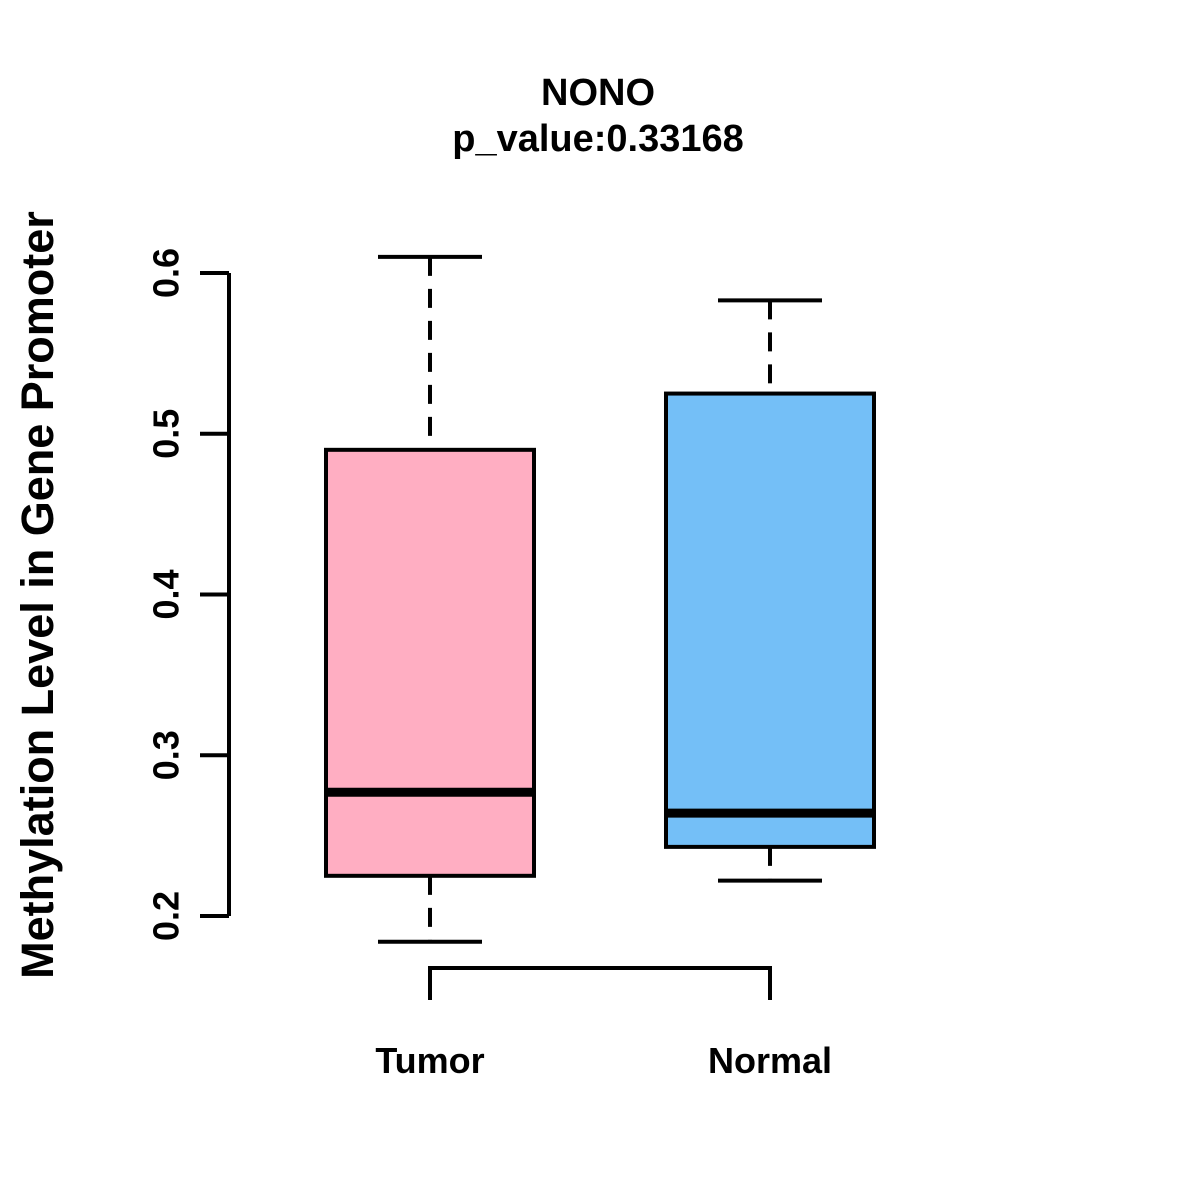 The width and height of the screenshot is (1200, 1200). What do you see at coordinates (600, 983) in the screenshot?
I see `comparison-bracket` at bounding box center [600, 983].